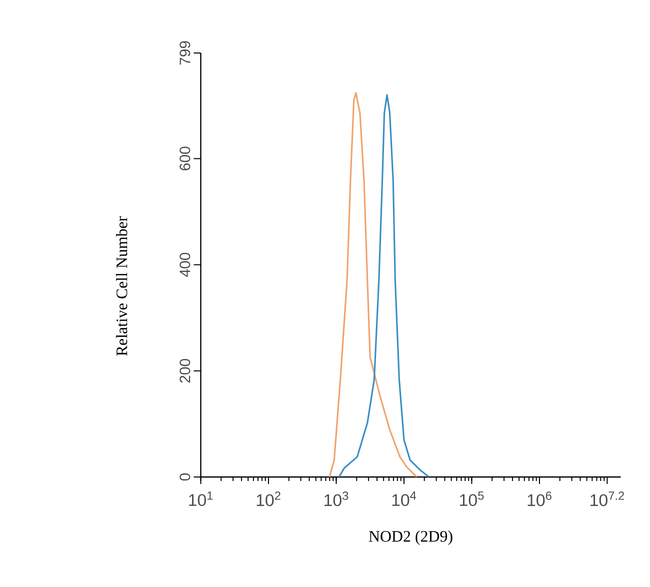 This screenshot has height=587, width=650. Describe the element at coordinates (607, 499) in the screenshot. I see `x-tick-label: 10$^{7.2}$` at that location.